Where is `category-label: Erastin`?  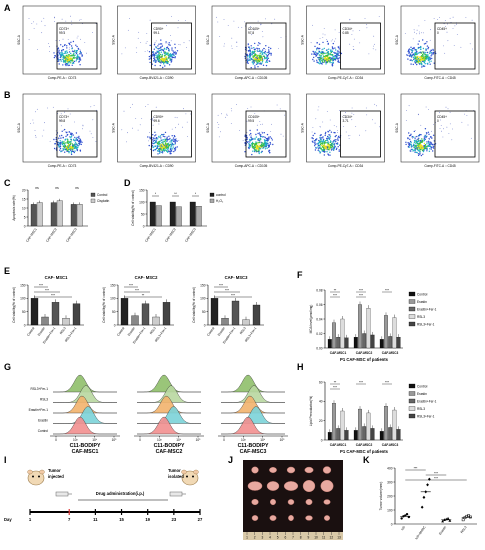 category-label: Erastin is located at coordinates (442, 530).